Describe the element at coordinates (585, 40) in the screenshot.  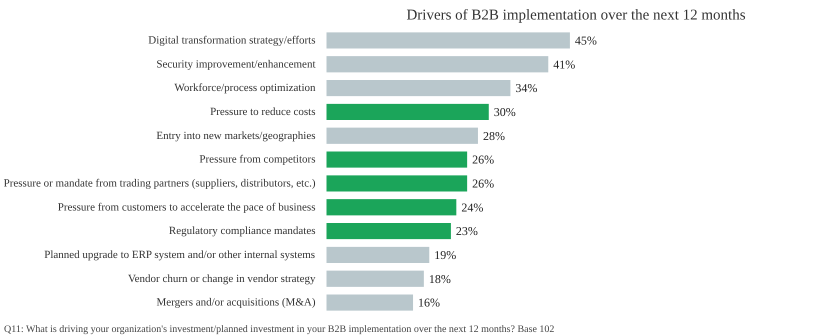
I see `data-label: 45%` at that location.